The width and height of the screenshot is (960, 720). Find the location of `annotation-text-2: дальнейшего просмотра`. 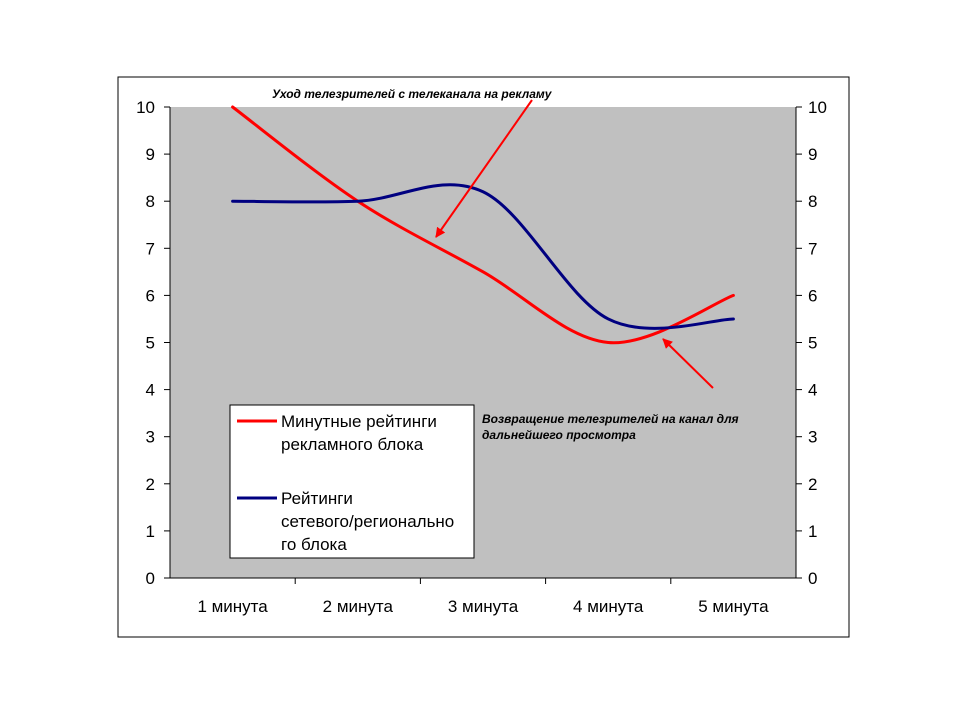

annotation-text-2: дальнейшего просмотра is located at coordinates (559, 435).